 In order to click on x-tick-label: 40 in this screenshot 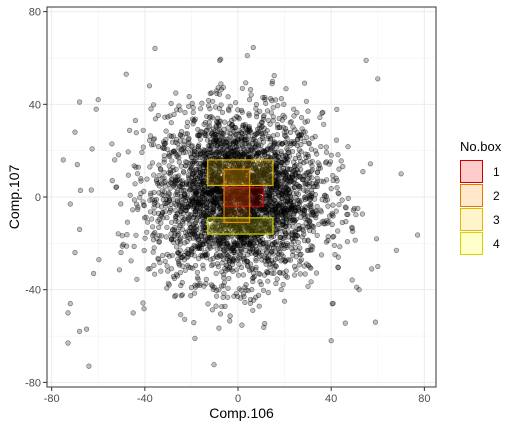, I will do `click(331, 399)`.